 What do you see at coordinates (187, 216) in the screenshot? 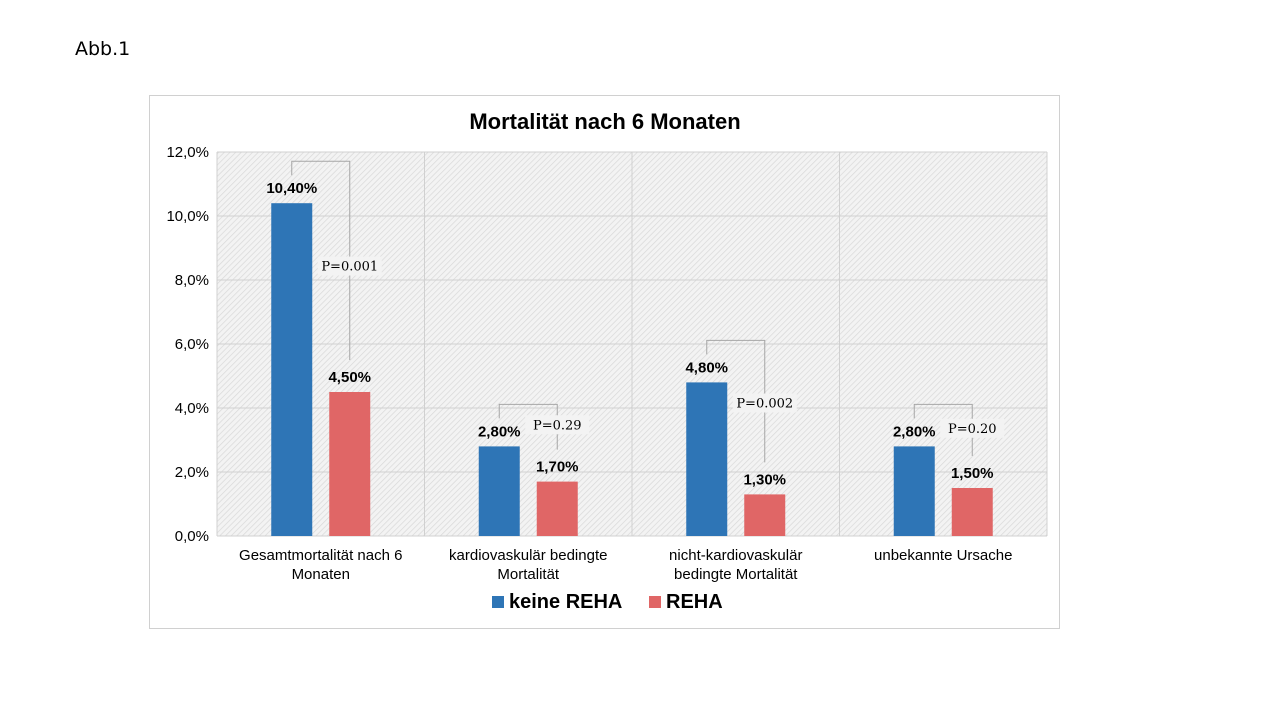
I see `y-tick-label: 10,0%` at bounding box center [187, 216].